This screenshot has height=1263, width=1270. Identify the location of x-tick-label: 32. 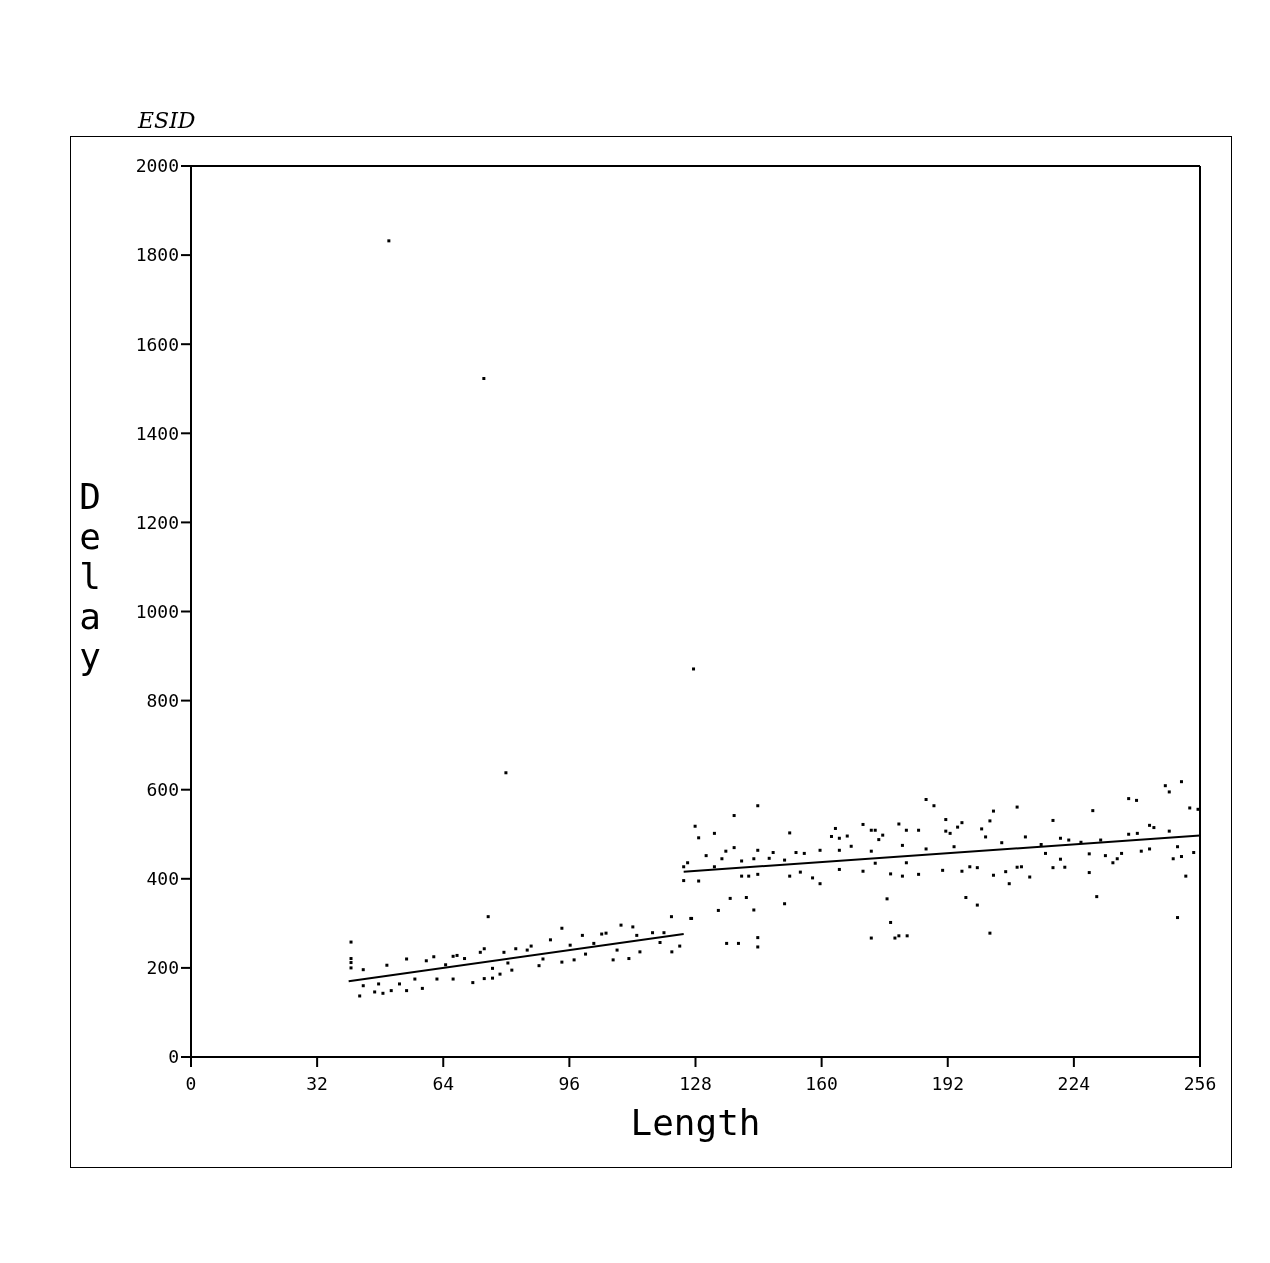
(317, 1083).